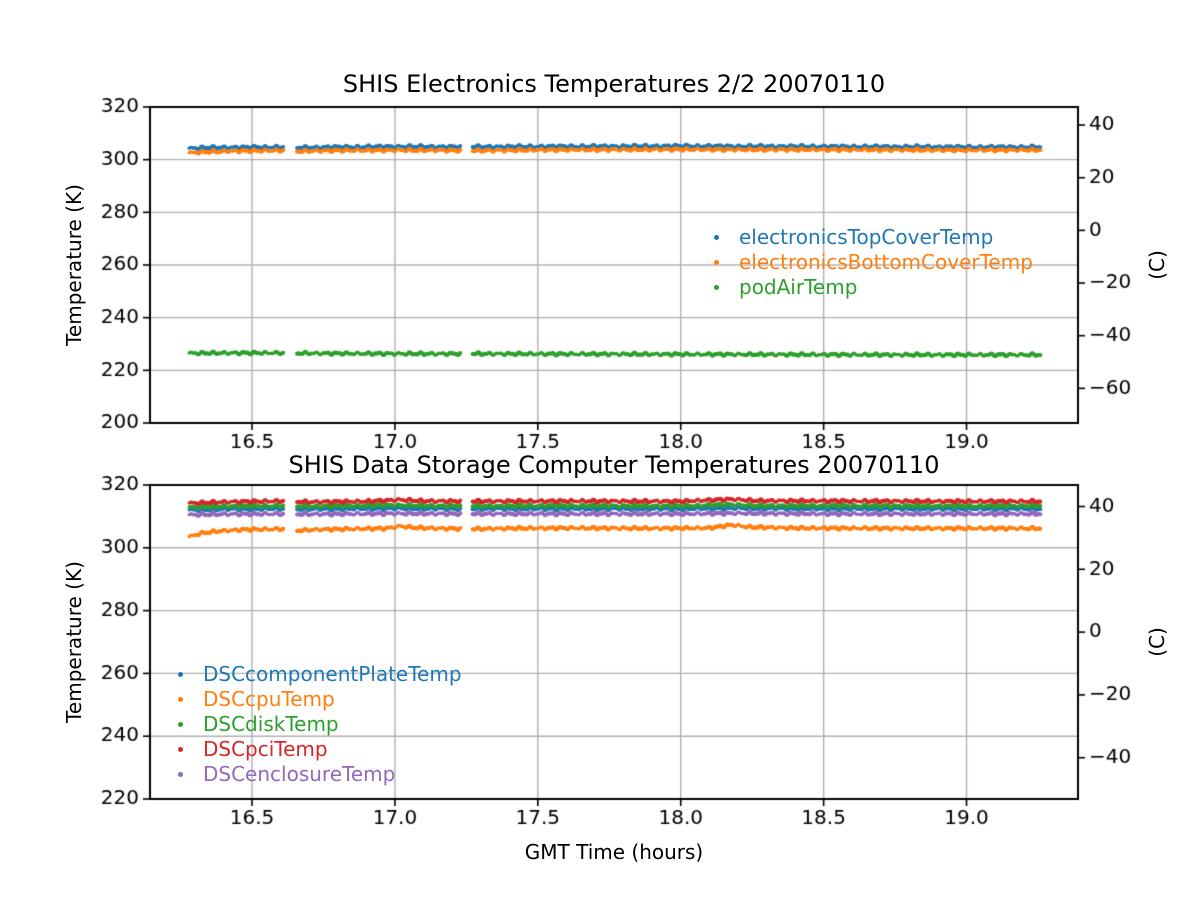  What do you see at coordinates (265, 749) in the screenshot?
I see `legend-label: DSCpciTemp` at bounding box center [265, 749].